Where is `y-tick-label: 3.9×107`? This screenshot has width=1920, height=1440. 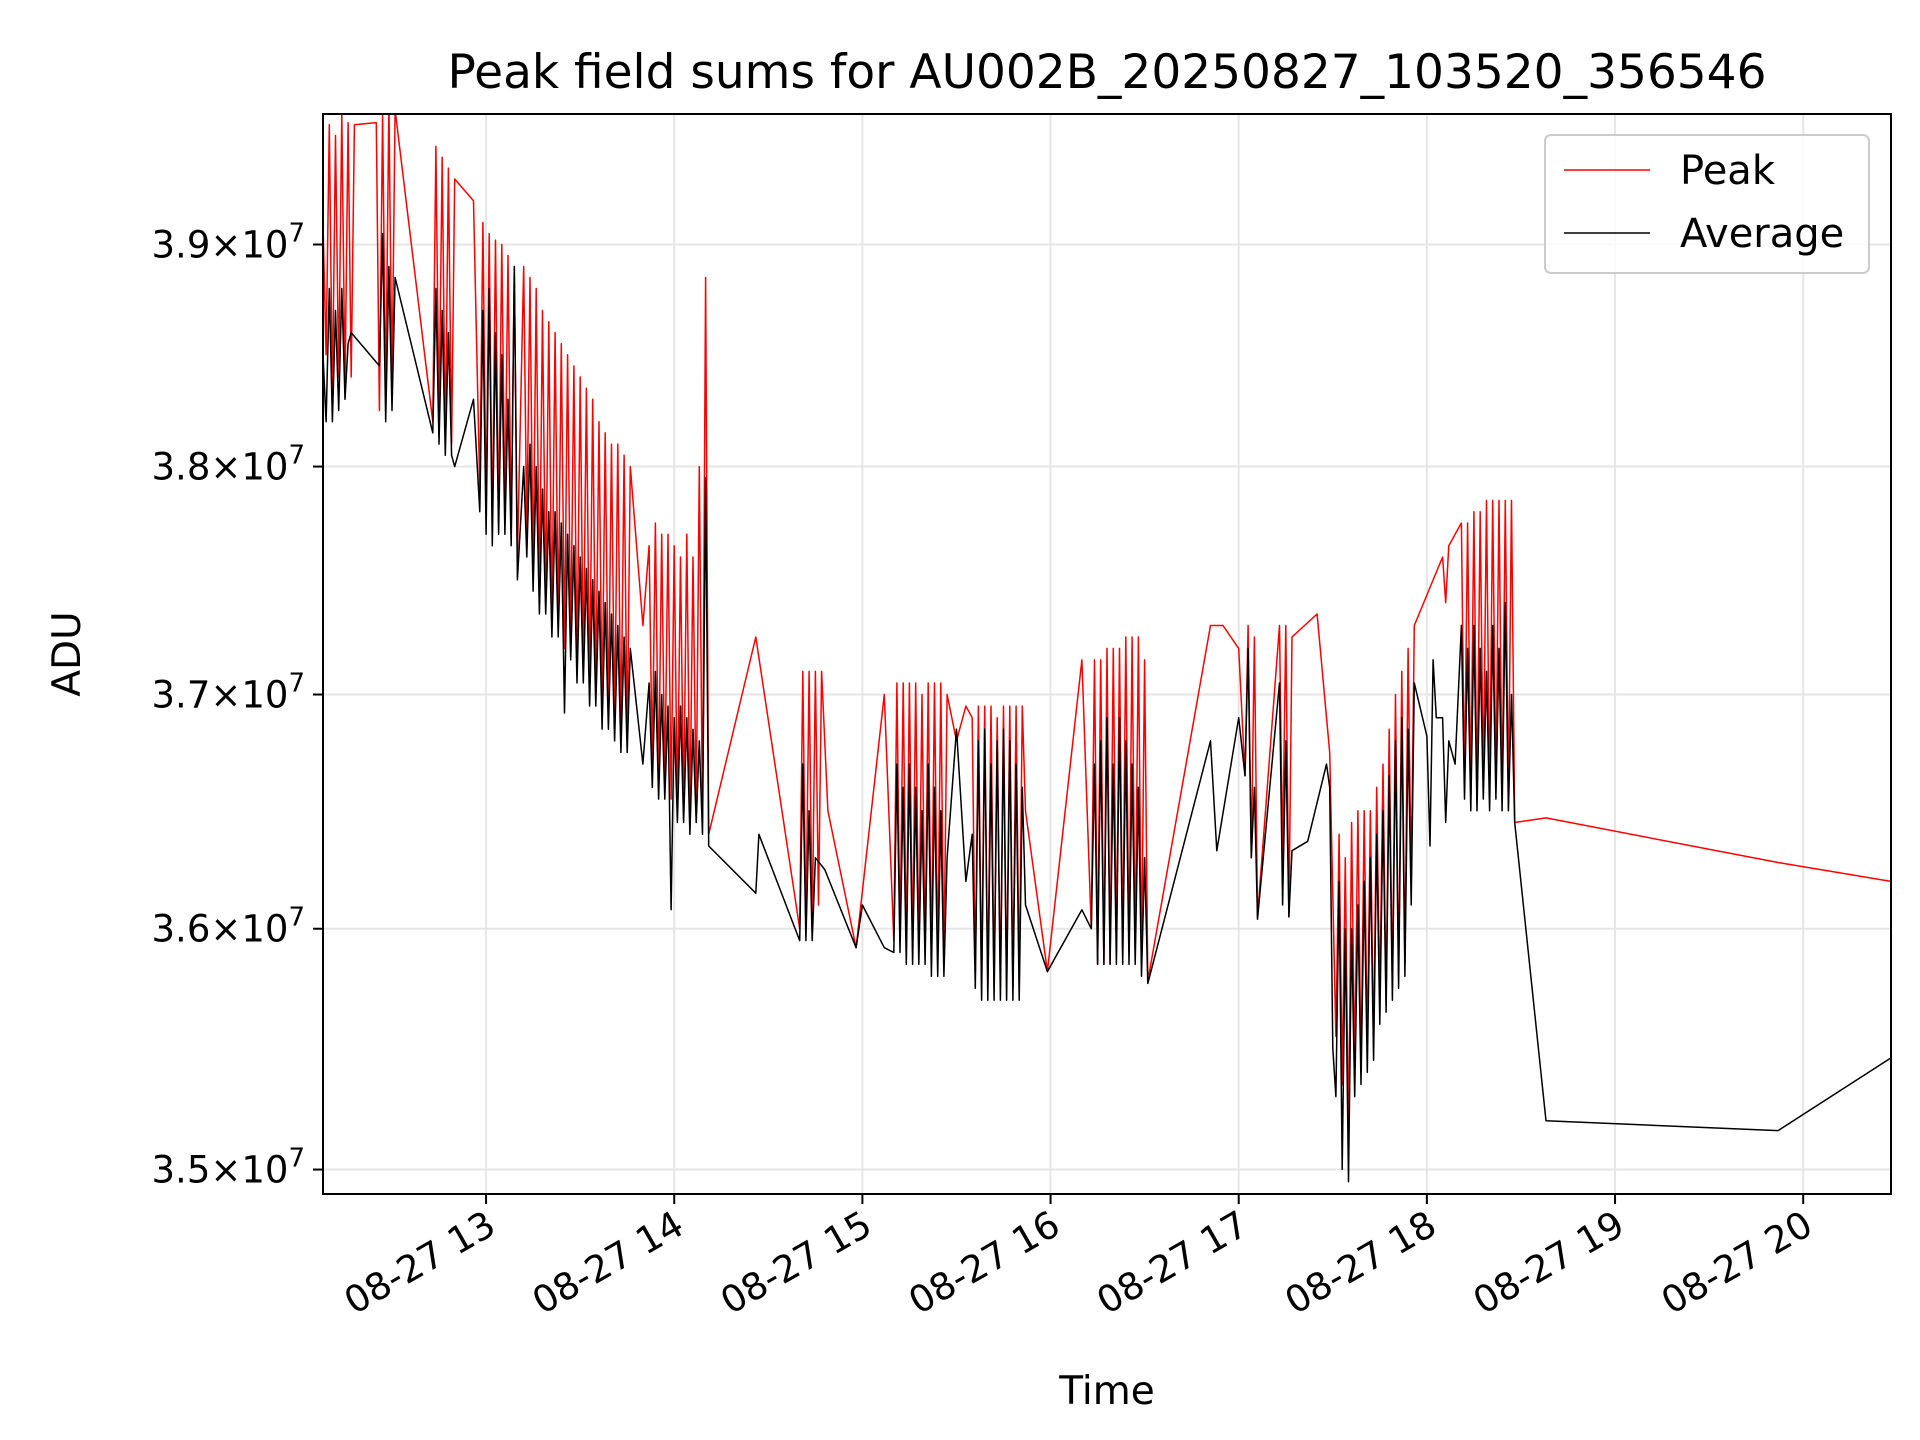
y-tick-label: 3.9×107 is located at coordinates (228, 243).